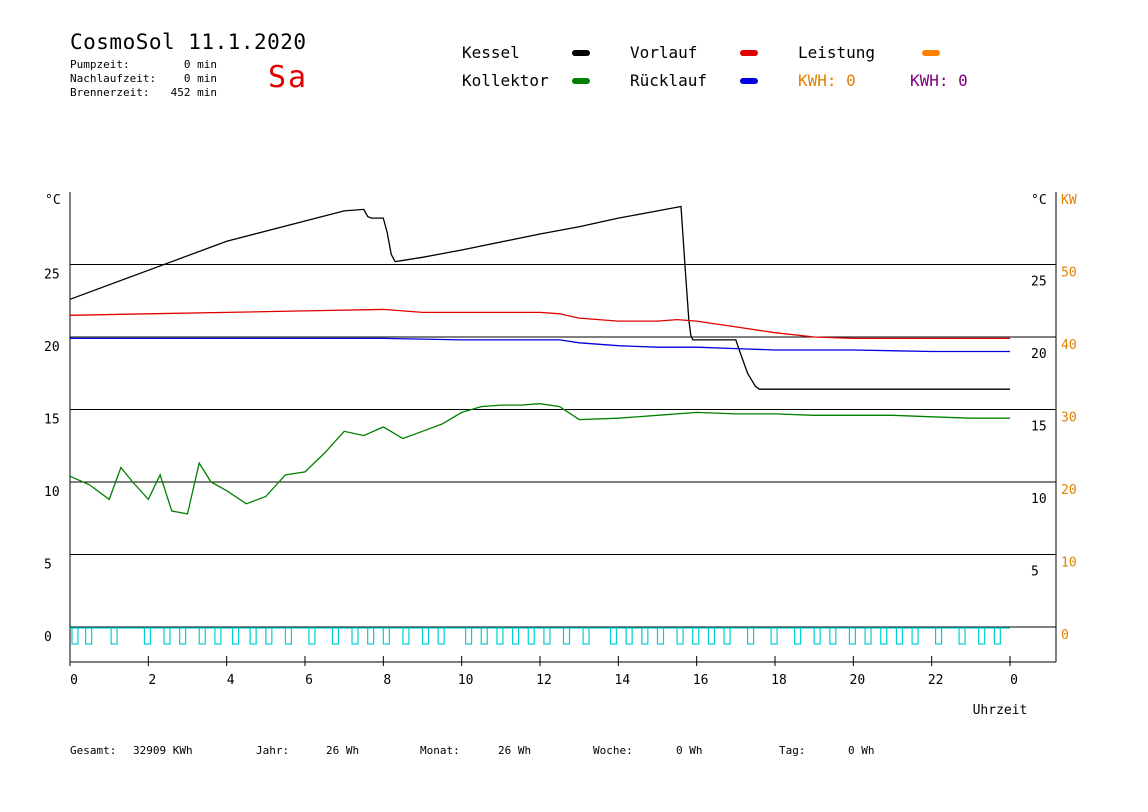 The image size is (1148, 812). What do you see at coordinates (273, 750) in the screenshot?
I see `footer-jahr-label: Jahr:` at bounding box center [273, 750].